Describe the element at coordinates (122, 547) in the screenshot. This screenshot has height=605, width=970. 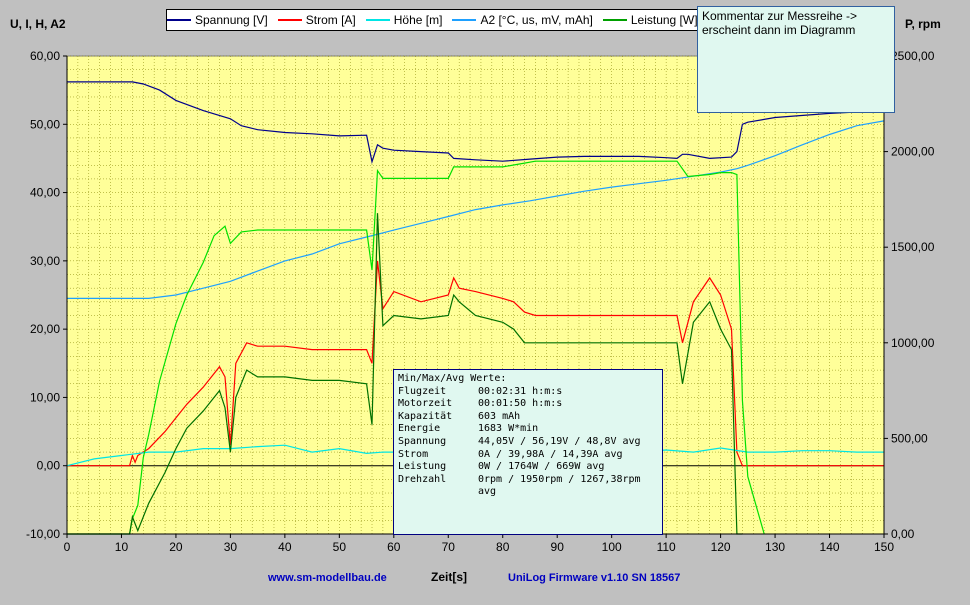
I see `x-tick-label: 10` at that location.